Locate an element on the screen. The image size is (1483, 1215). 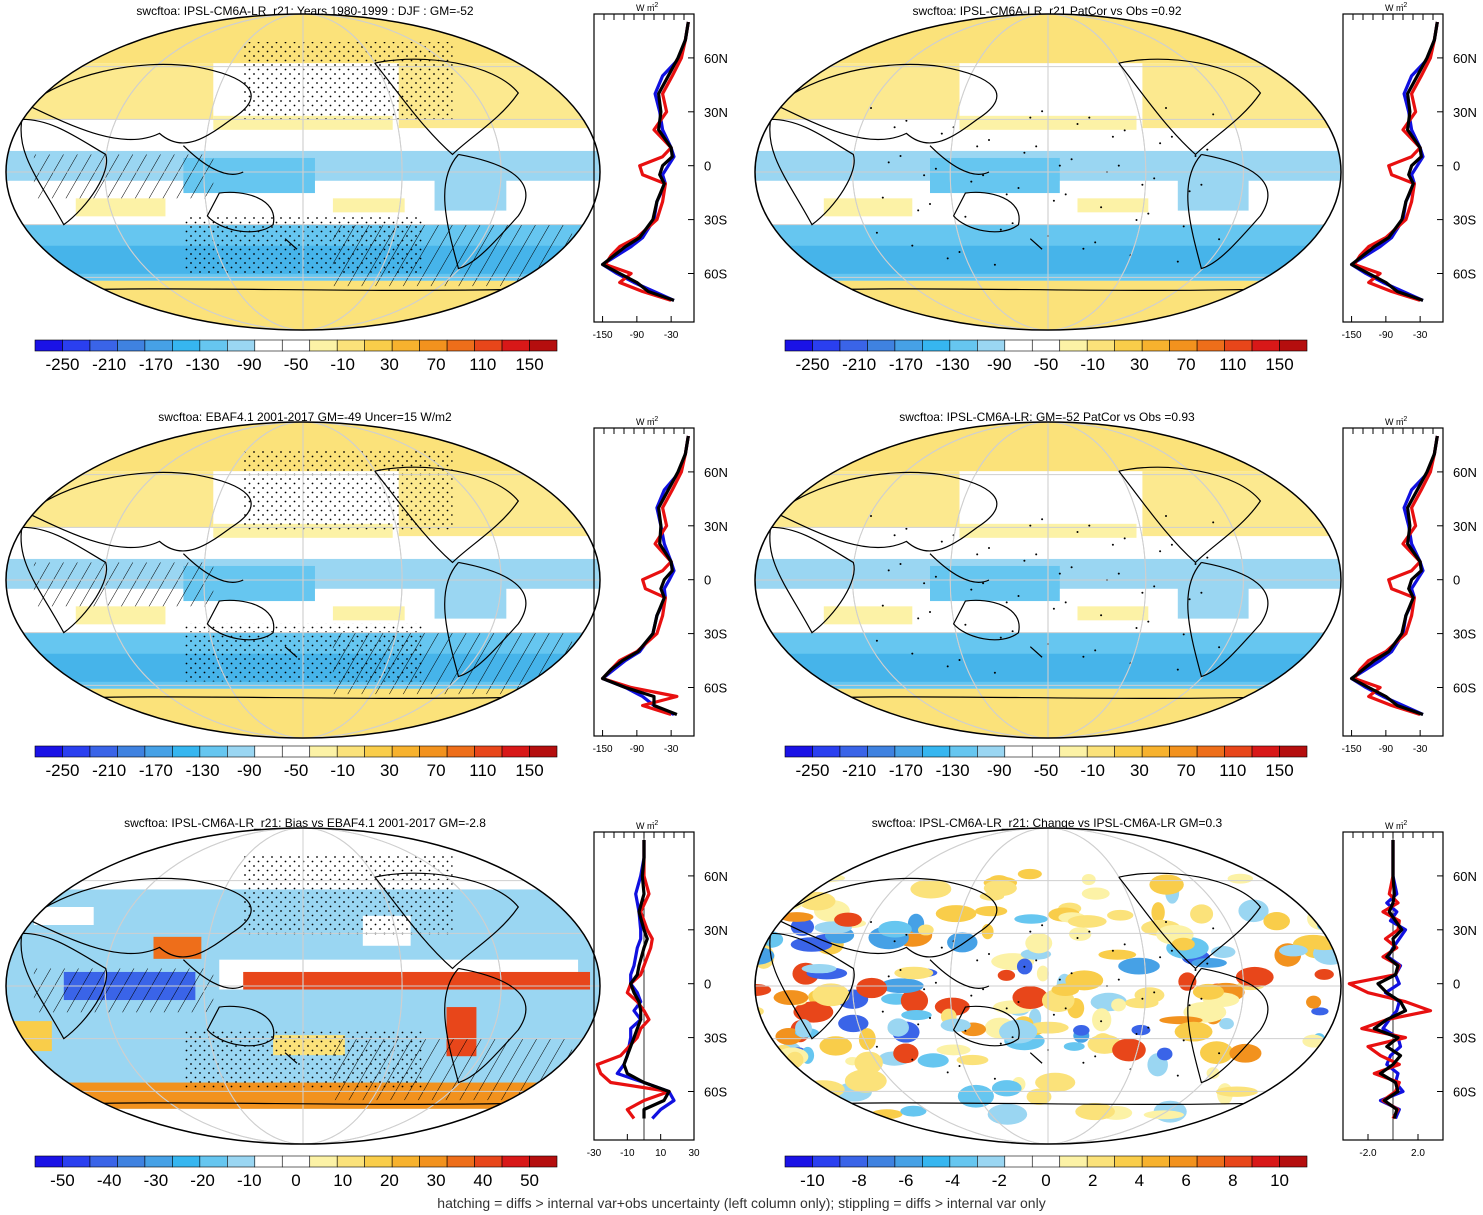
colorbar-label: 20 is located at coordinates (389, 1180).